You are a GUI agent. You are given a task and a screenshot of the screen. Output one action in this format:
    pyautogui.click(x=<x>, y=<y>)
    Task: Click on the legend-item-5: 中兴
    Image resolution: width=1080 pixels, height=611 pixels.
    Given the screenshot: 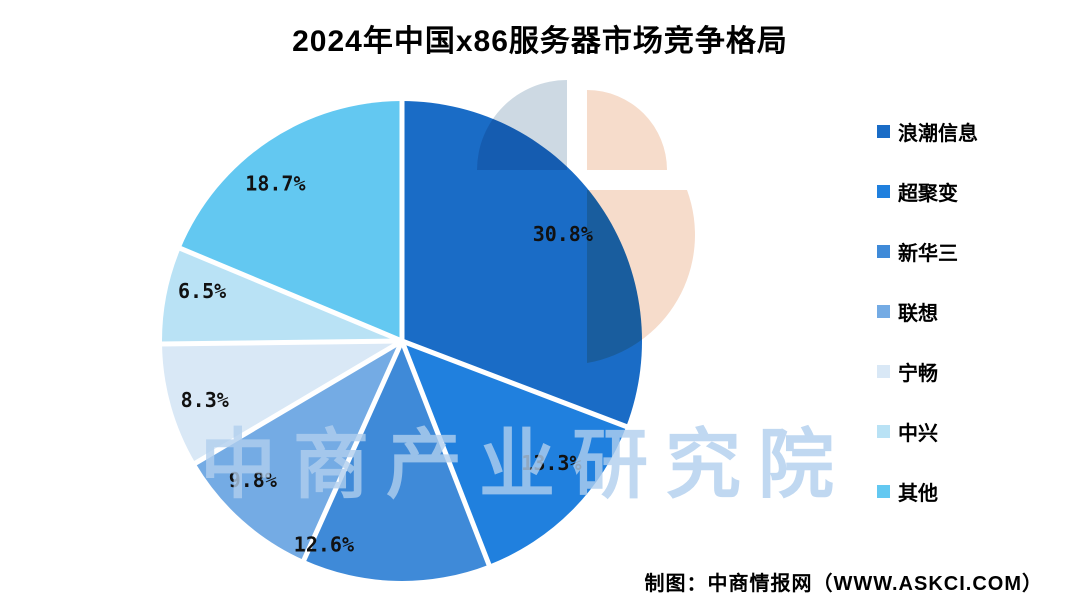 What is the action you would take?
    pyautogui.click(x=927, y=432)
    